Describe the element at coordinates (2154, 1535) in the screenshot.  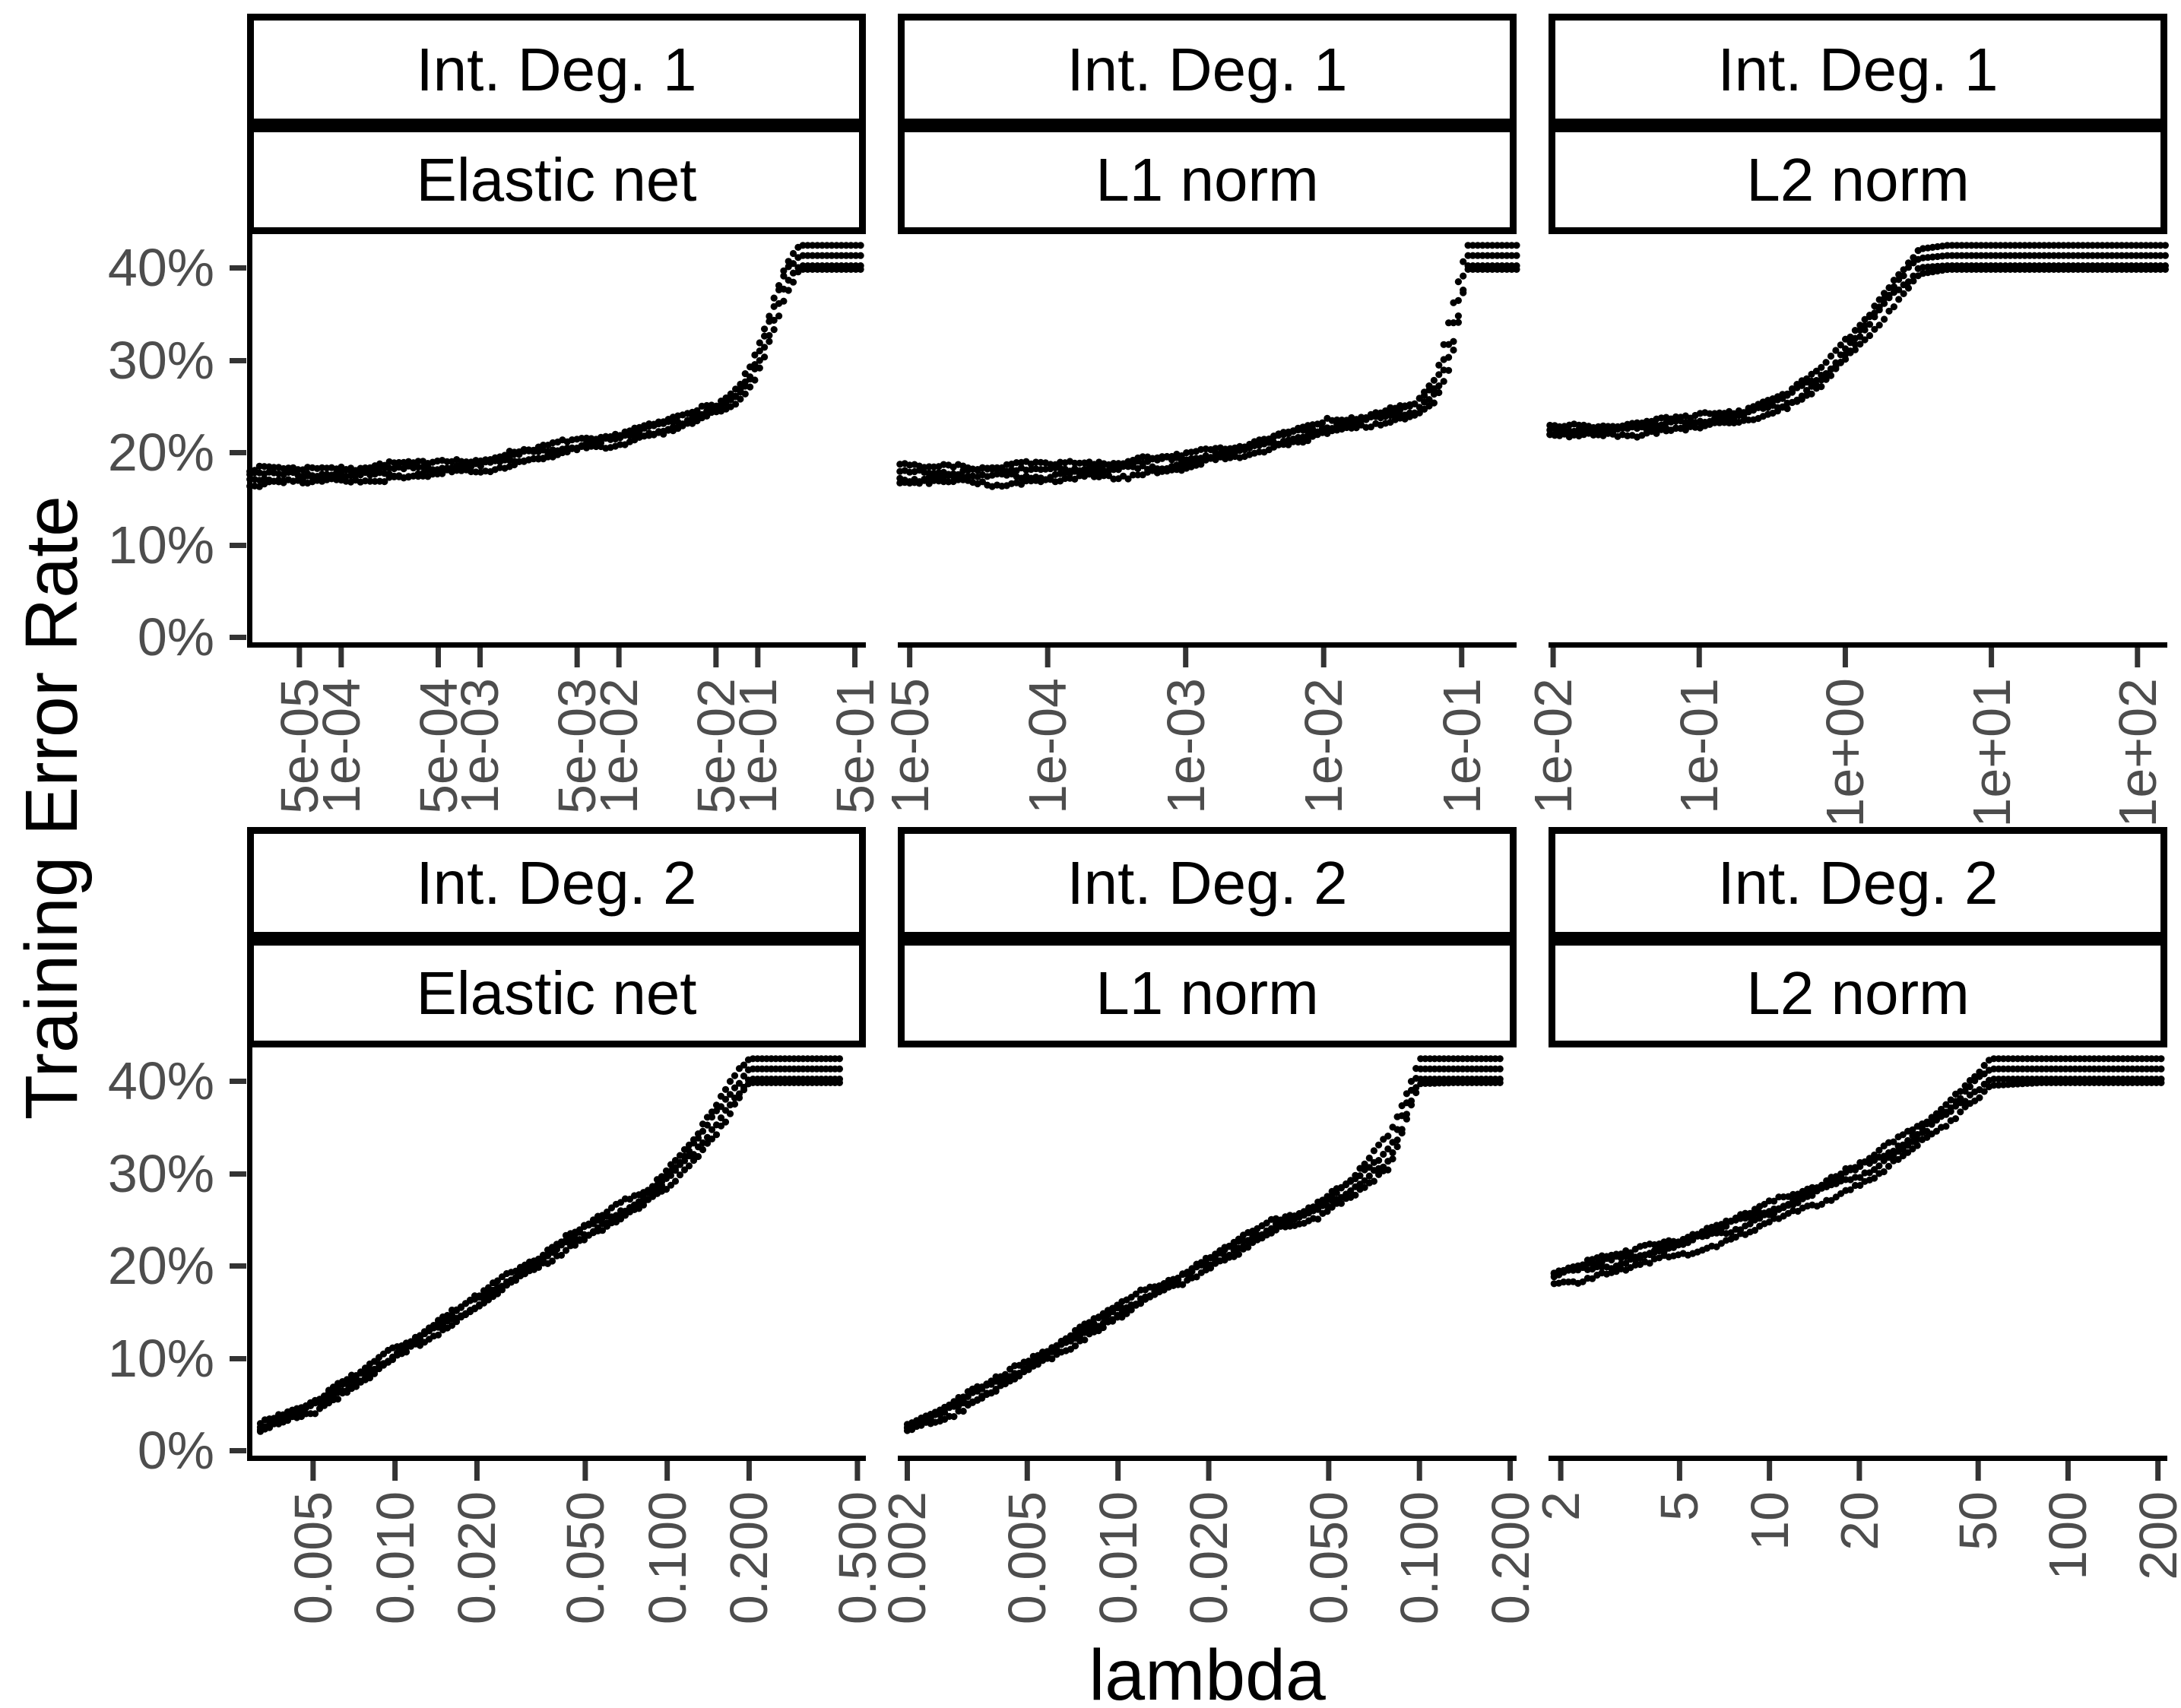
I see `x-tick-label: 200` at that location.